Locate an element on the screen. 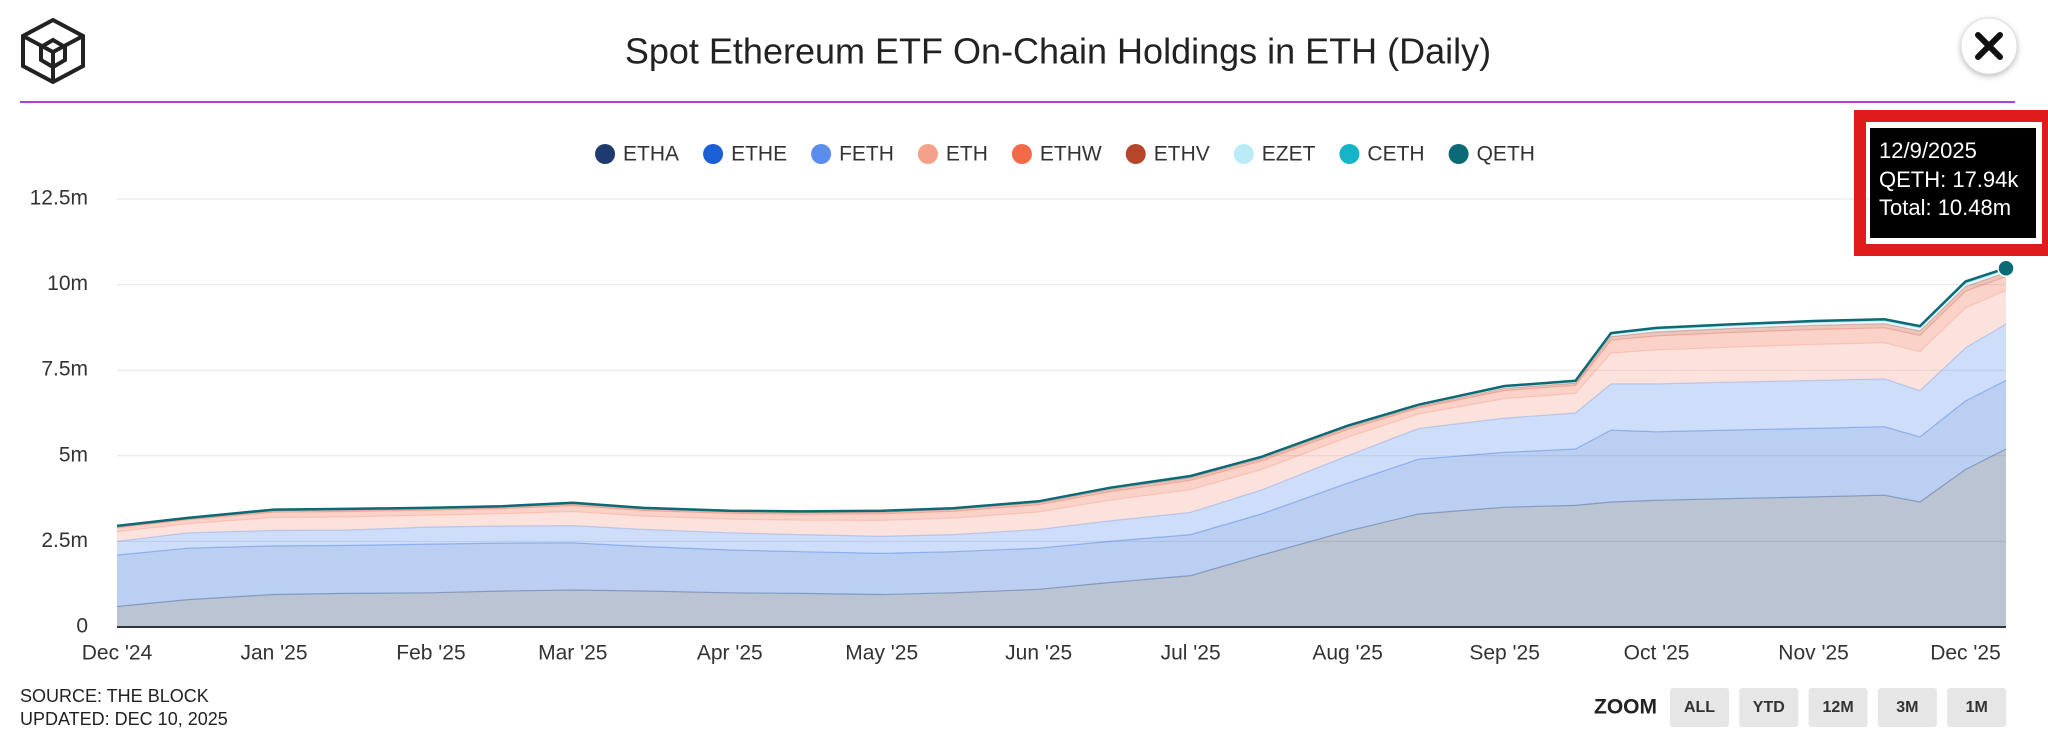 This screenshot has width=2048, height=743. x-tick-label: Jan '25 is located at coordinates (273, 653).